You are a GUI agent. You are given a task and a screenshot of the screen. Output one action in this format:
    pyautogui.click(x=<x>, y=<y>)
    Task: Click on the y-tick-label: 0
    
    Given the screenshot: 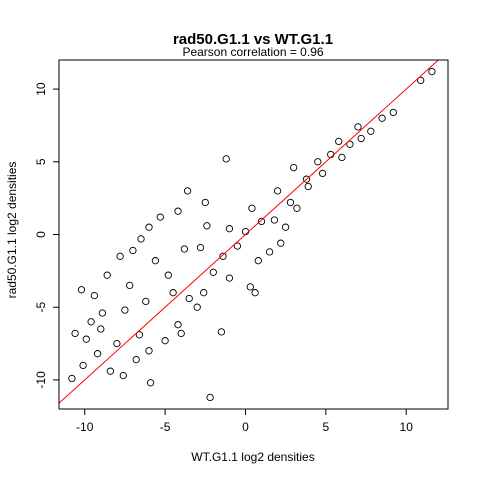 What is the action you would take?
    pyautogui.click(x=41, y=234)
    